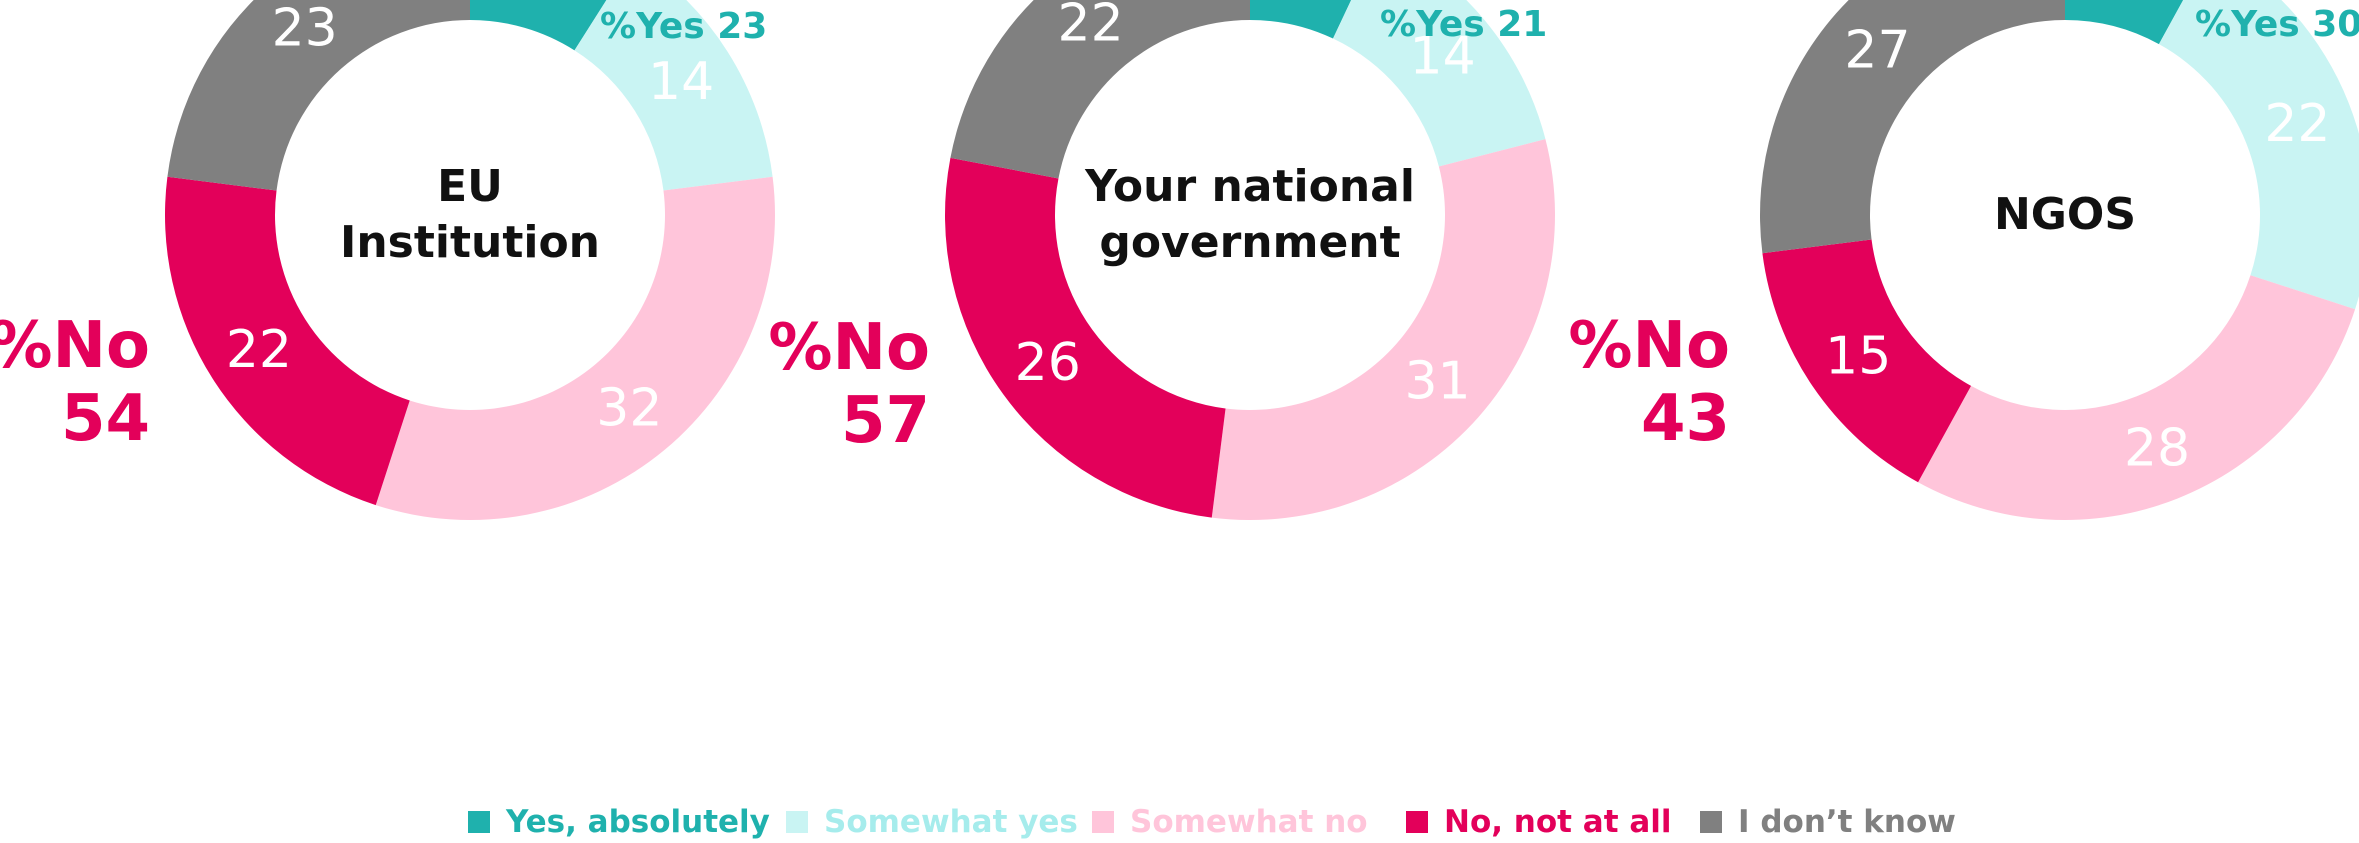 Image resolution: width=2359 pixels, height=843 pixels. What do you see at coordinates (1048, 363) in the screenshot?
I see `slice-value-label: 26` at bounding box center [1048, 363].